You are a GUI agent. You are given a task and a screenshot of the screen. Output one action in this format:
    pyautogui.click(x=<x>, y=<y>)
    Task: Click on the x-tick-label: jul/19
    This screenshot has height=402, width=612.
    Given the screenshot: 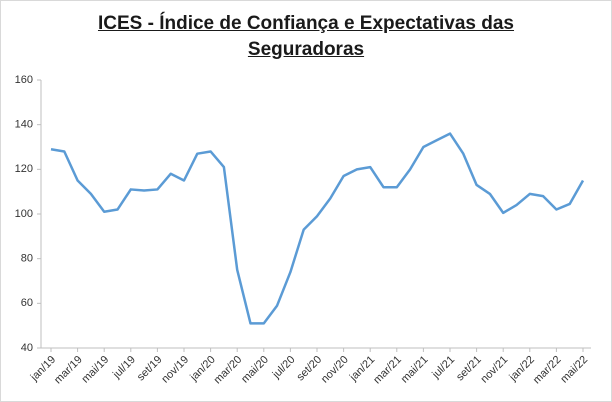 What is the action you would take?
    pyautogui.click(x=124, y=368)
    